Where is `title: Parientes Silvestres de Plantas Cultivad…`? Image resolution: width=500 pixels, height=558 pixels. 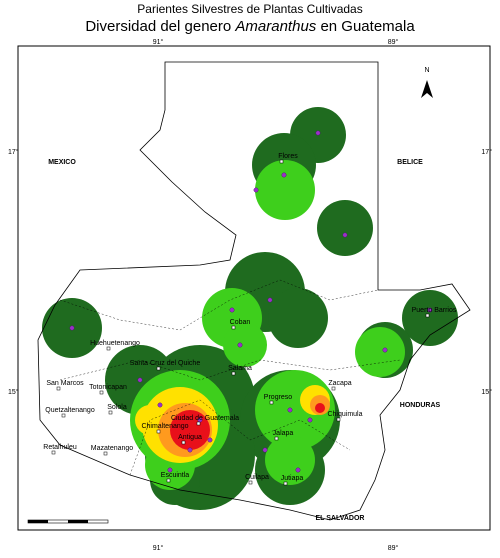 title: Parientes Silvestres de Plantas Cultivad… is located at coordinates (249, 9).